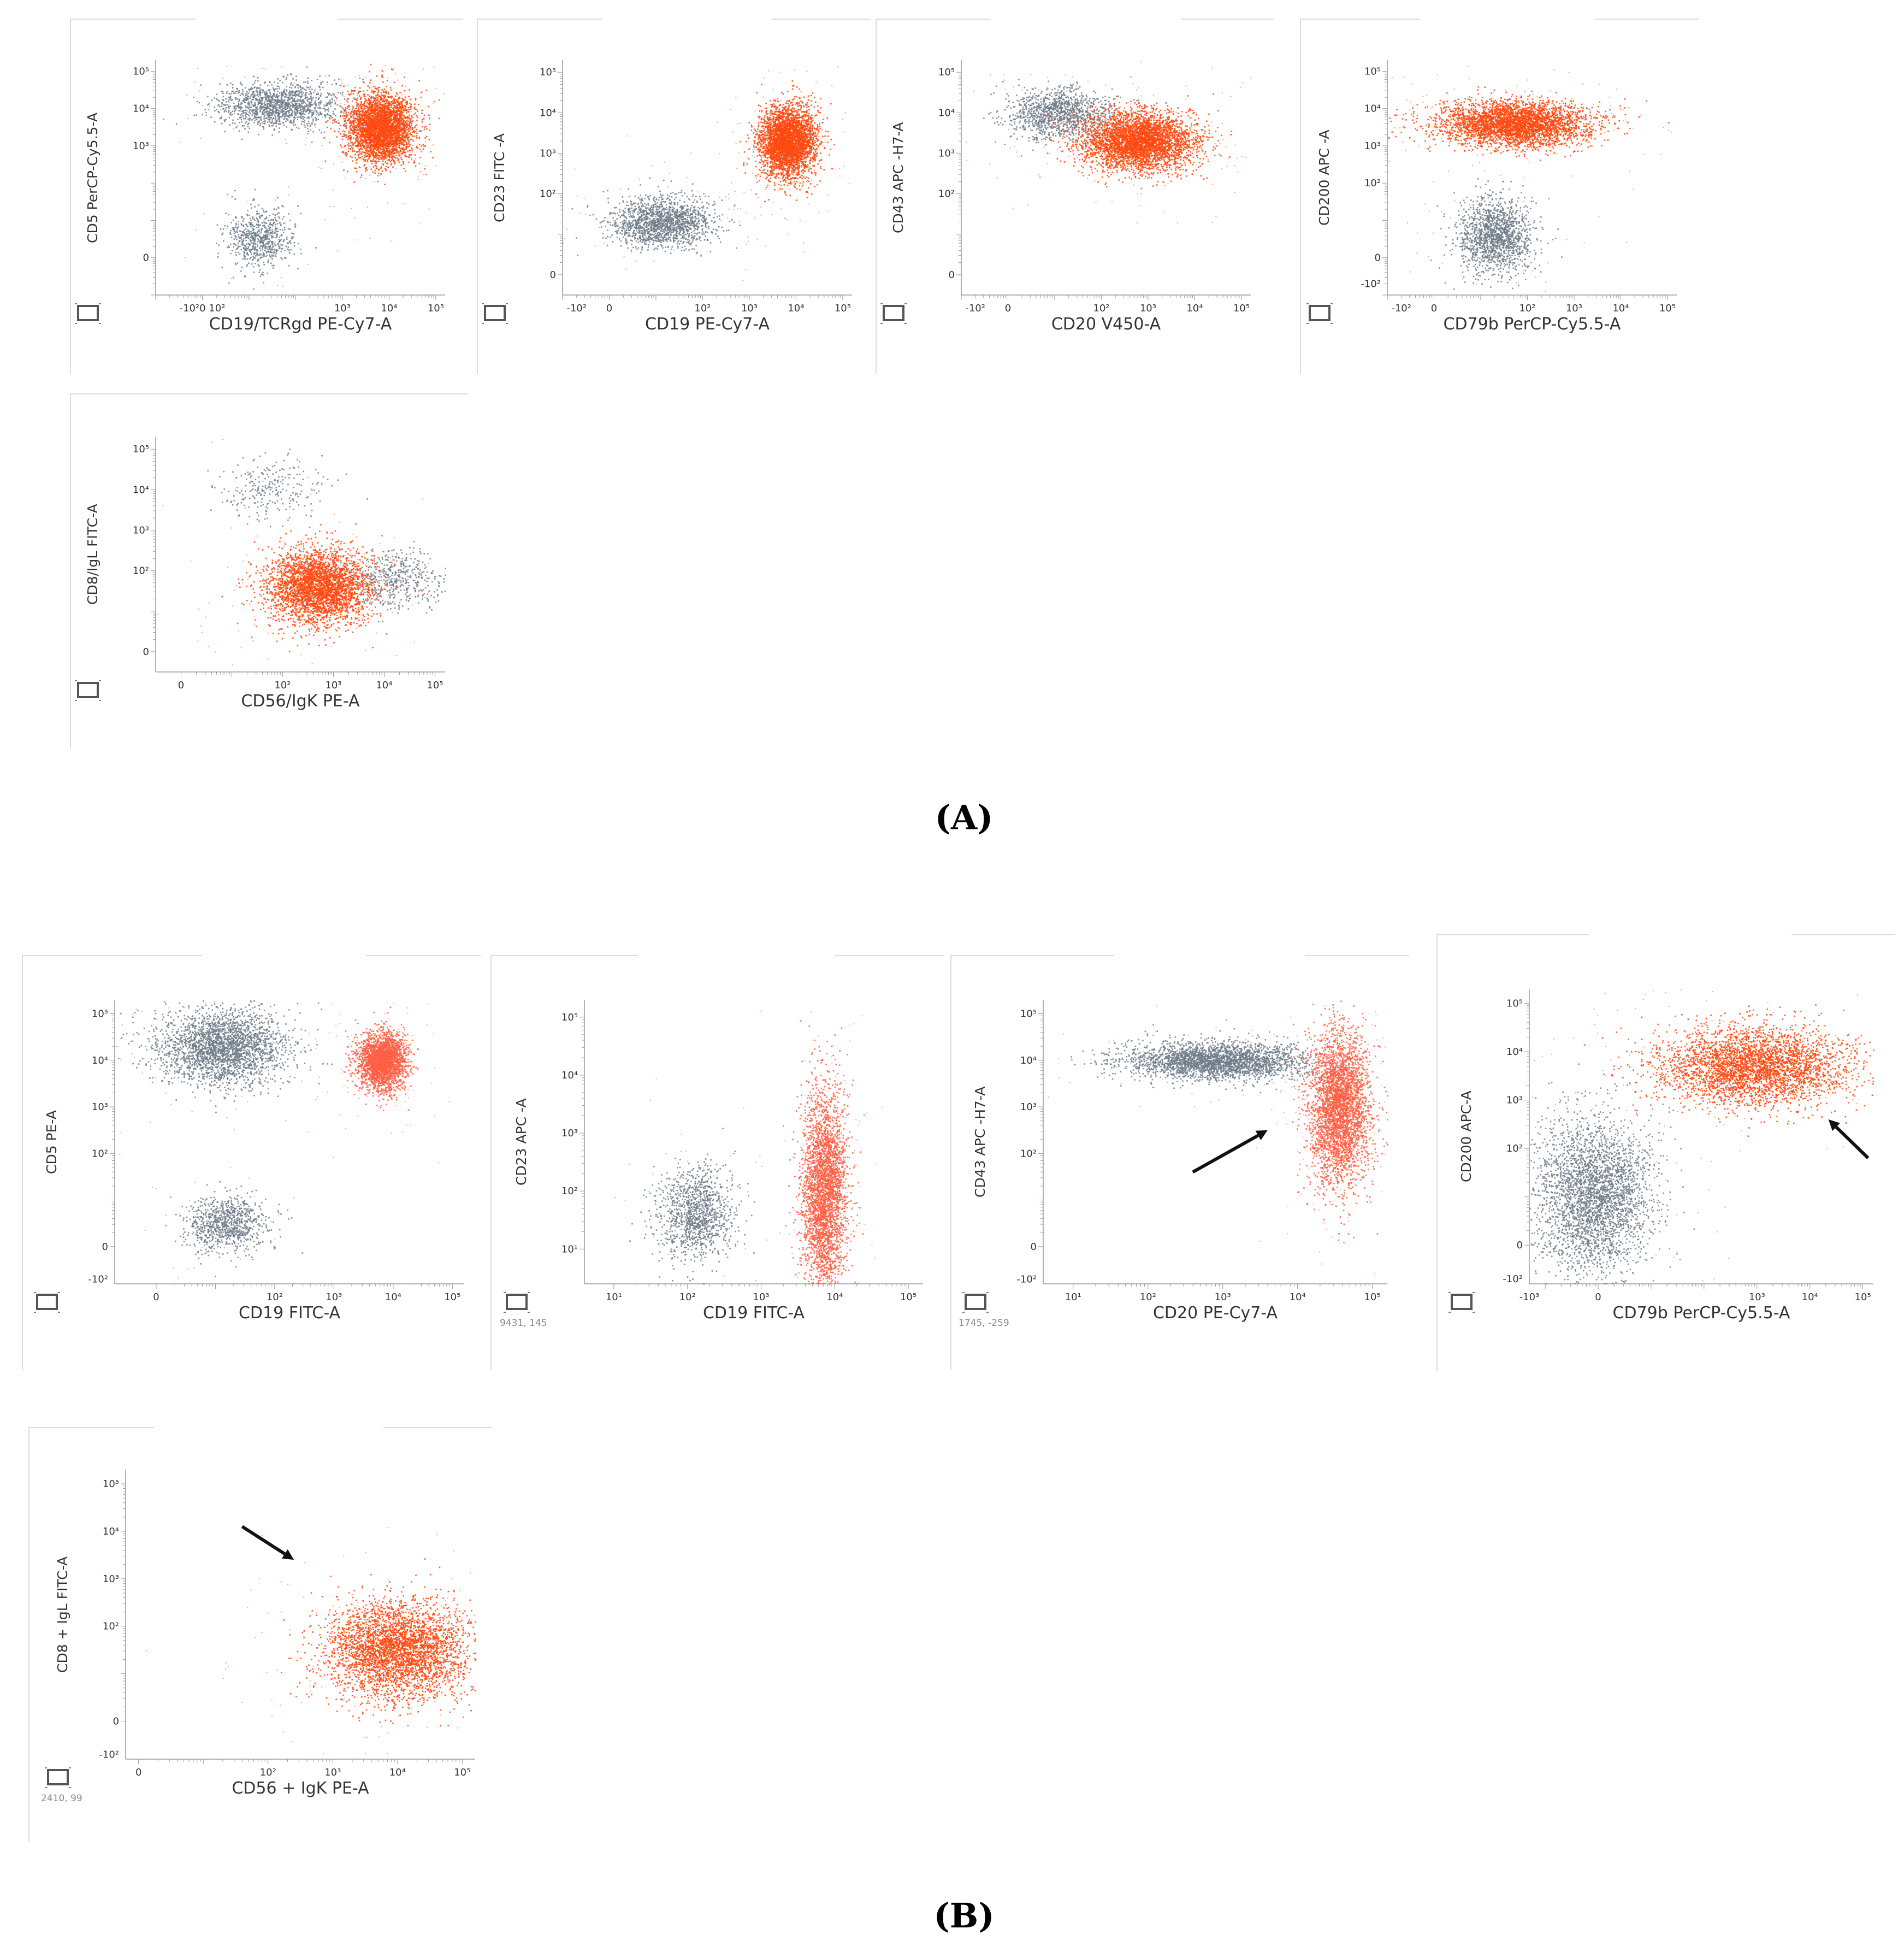 Image resolution: width=1904 pixels, height=1958 pixels. I want to click on y-axis-label: CD200 APC -A, so click(1324, 178).